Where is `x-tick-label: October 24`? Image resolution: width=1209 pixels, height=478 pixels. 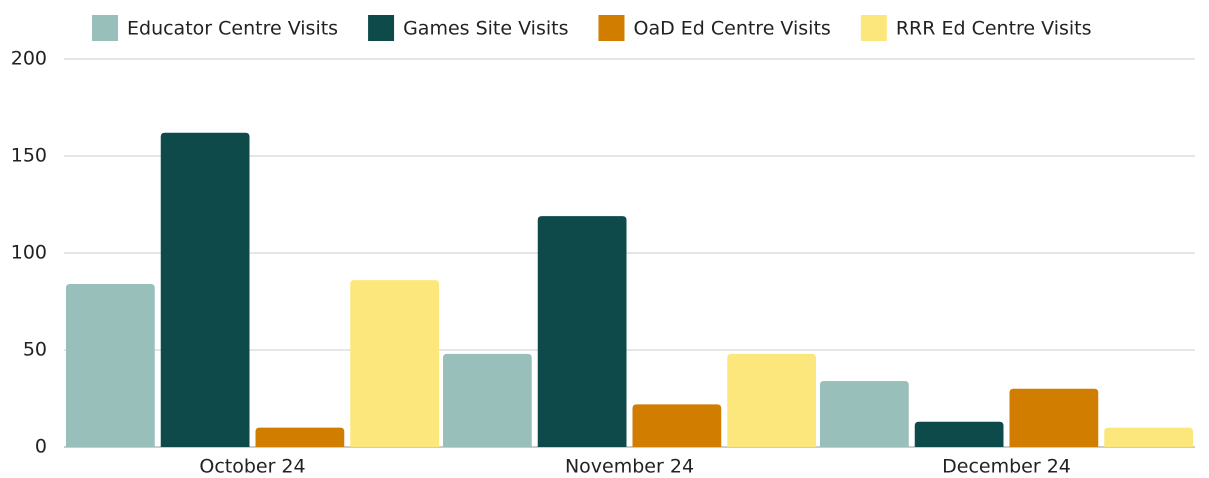
x-tick-label: October 24 is located at coordinates (252, 467).